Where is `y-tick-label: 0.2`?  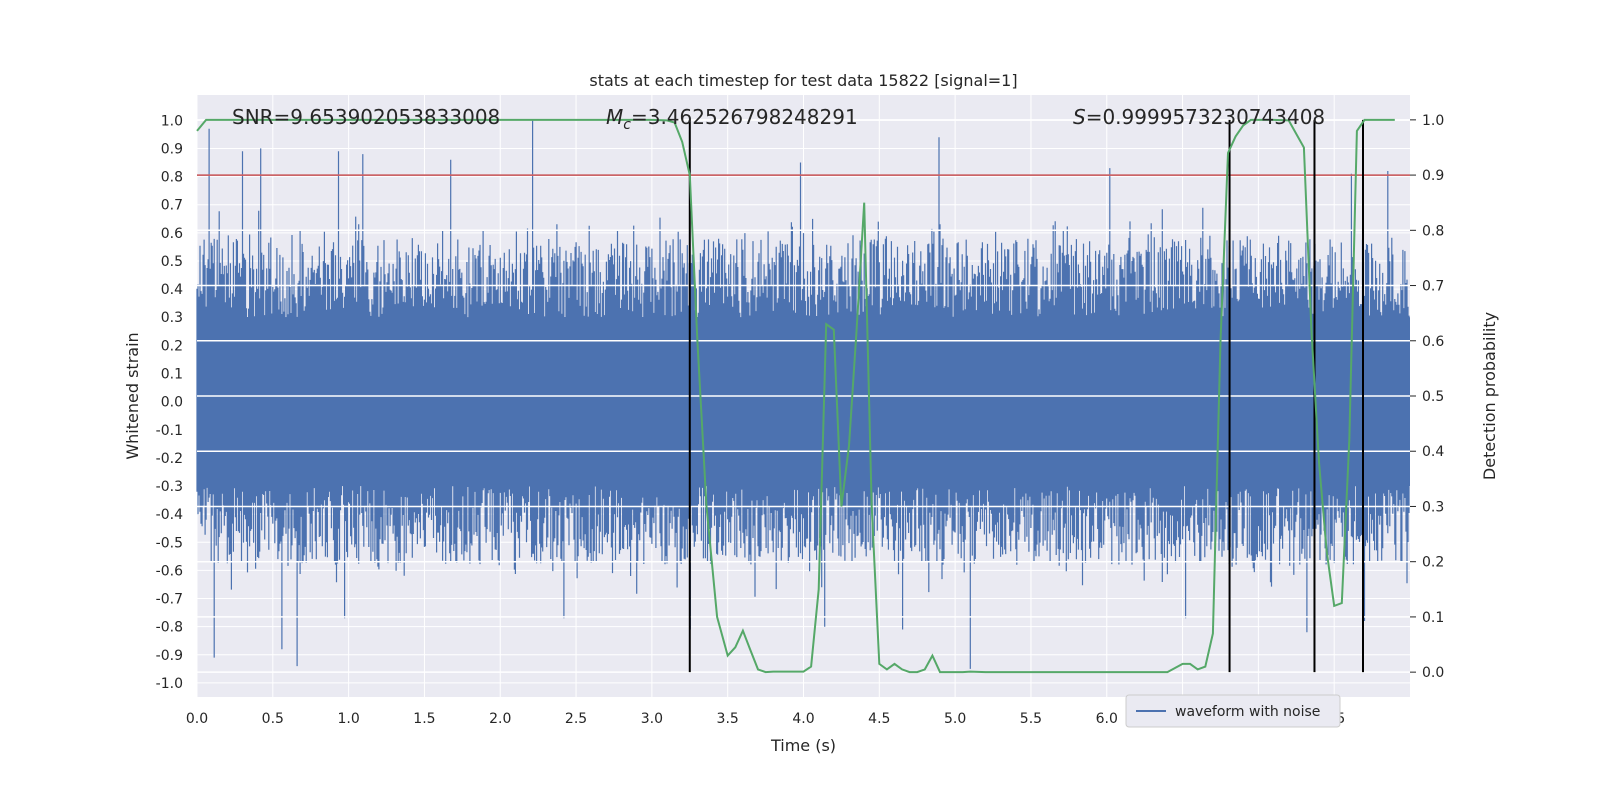
y-tick-label: 0.2 is located at coordinates (172, 346).